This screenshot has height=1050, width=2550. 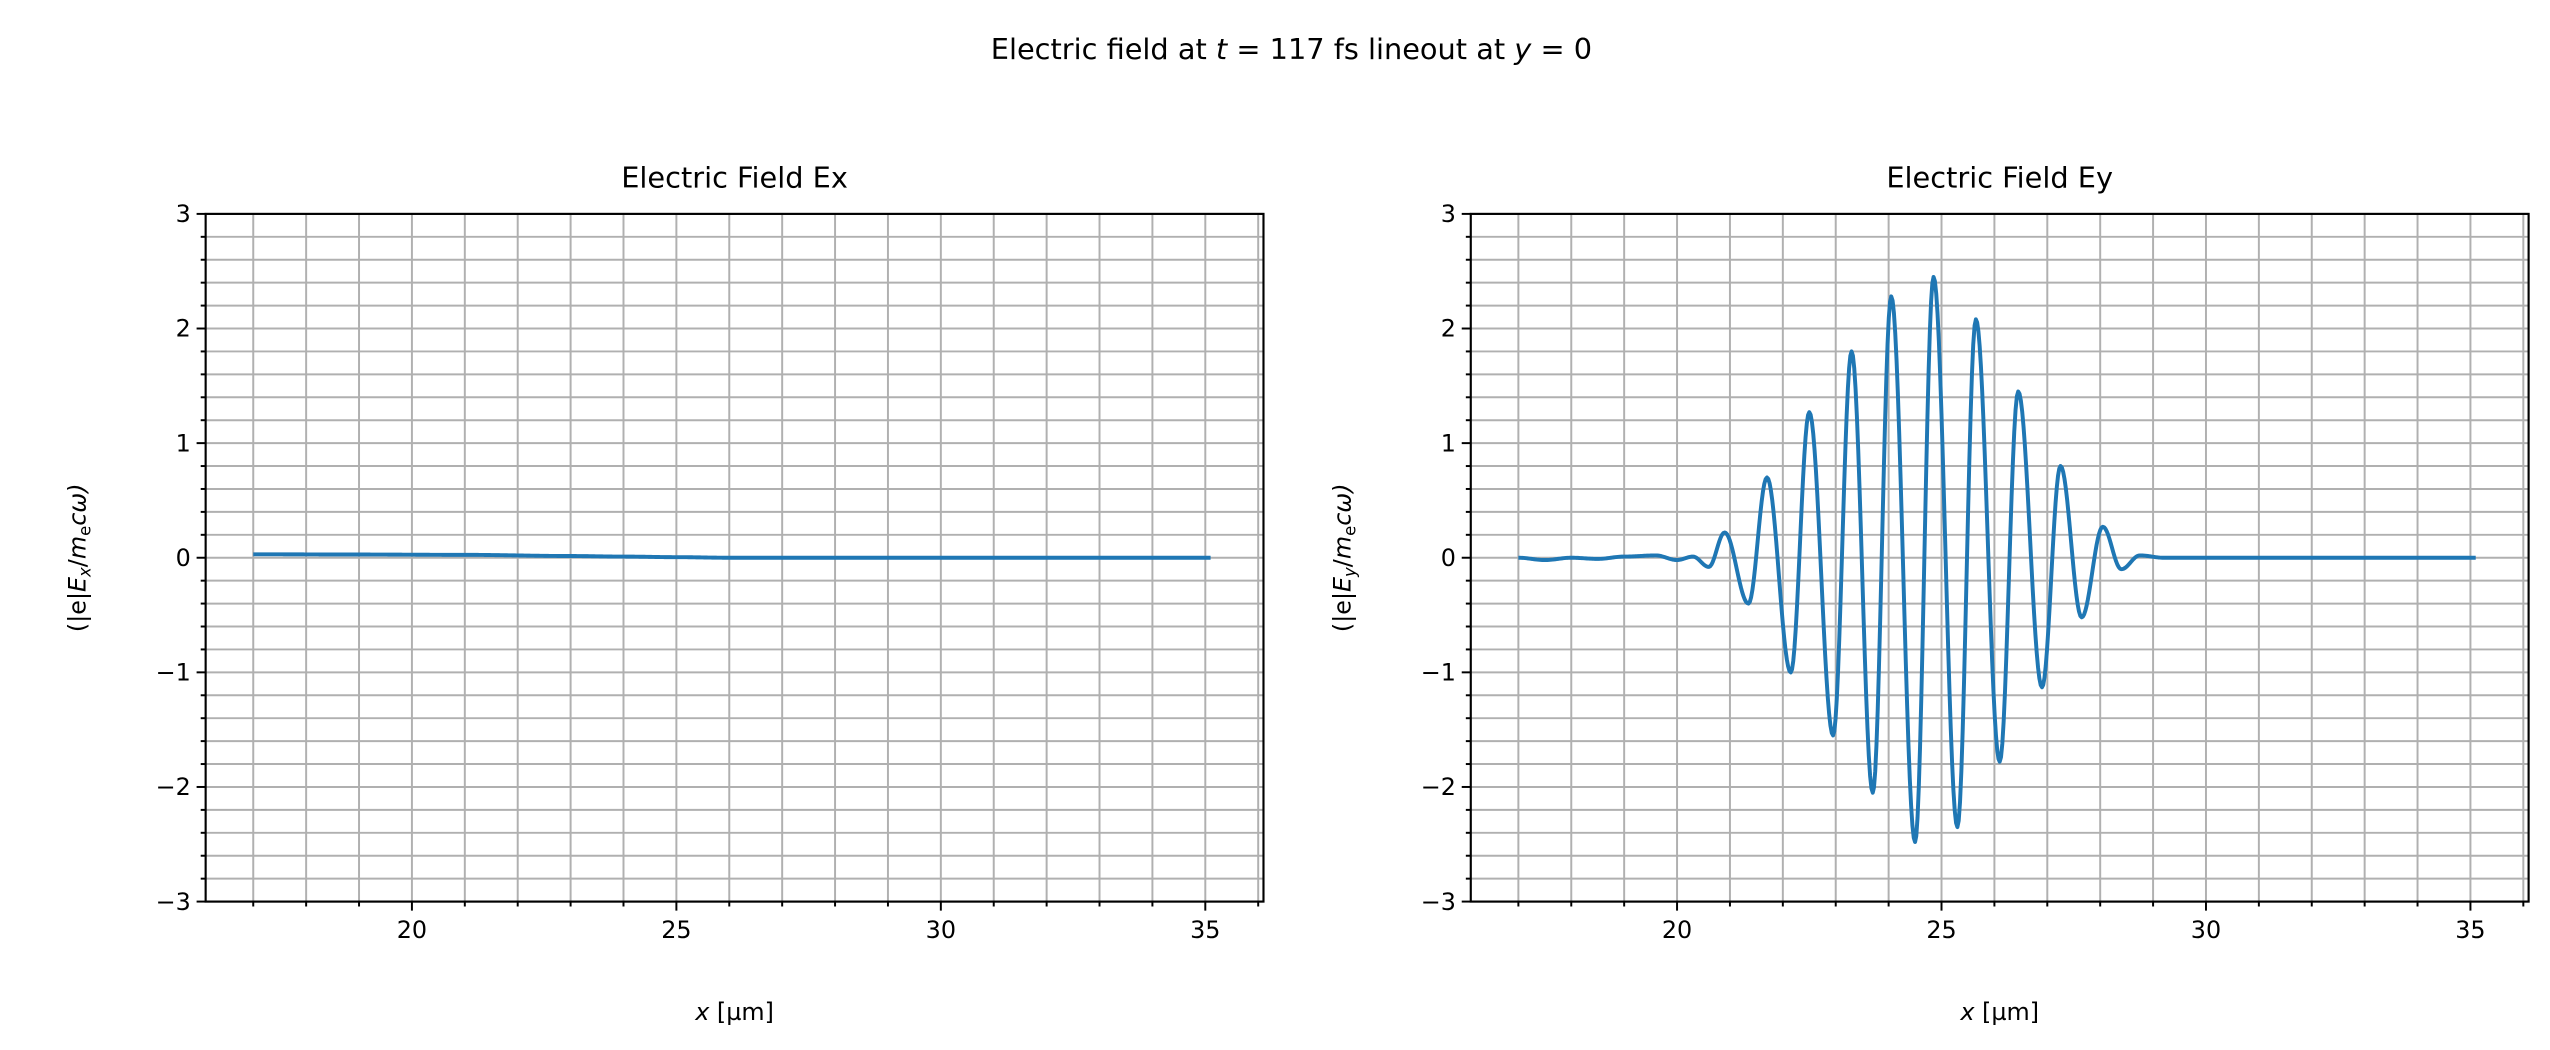 What do you see at coordinates (734, 178) in the screenshot?
I see `subplot-title: Electric Field Ex` at bounding box center [734, 178].